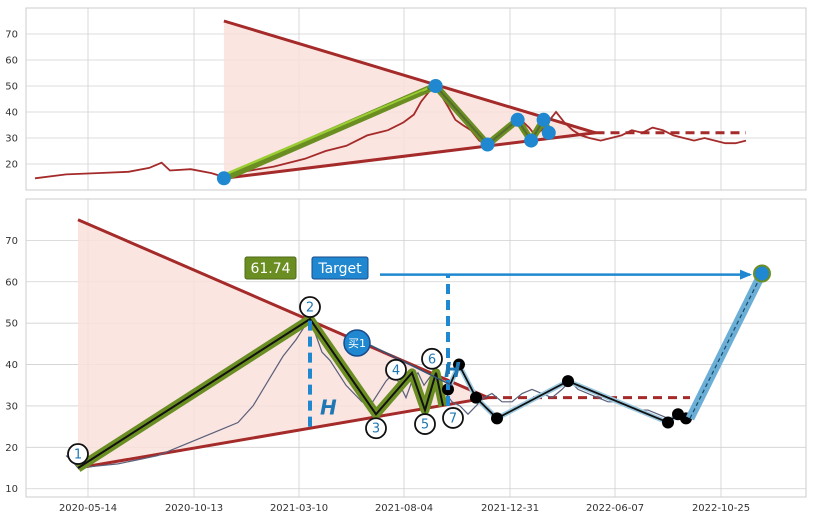 The width and height of the screenshot is (813, 520). What do you see at coordinates (11, 87) in the screenshot?
I see `top-y-tick-label: 50` at bounding box center [11, 87].